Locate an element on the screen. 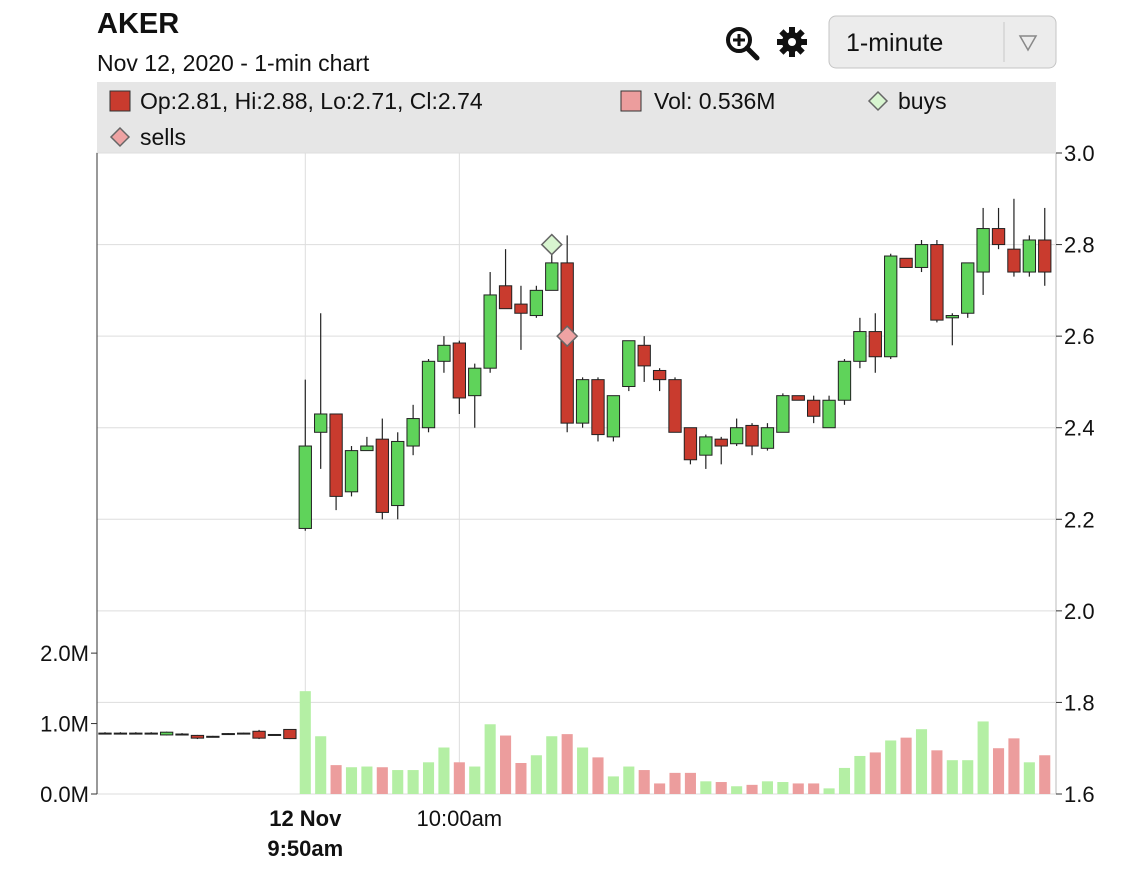  volume-tick-label: 1.0M is located at coordinates (64, 724).